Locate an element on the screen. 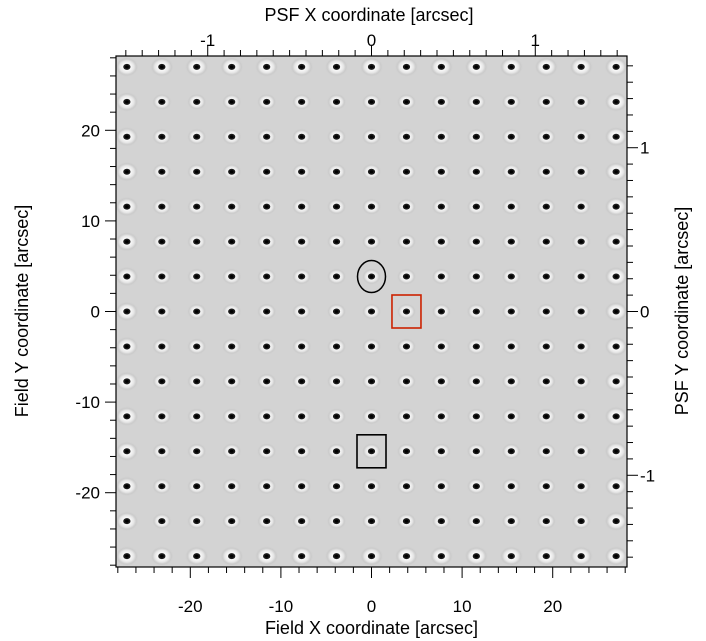 This screenshot has height=641, width=706. y2-axis-title: PSF Y coordinate [arcsec] is located at coordinates (682, 311).